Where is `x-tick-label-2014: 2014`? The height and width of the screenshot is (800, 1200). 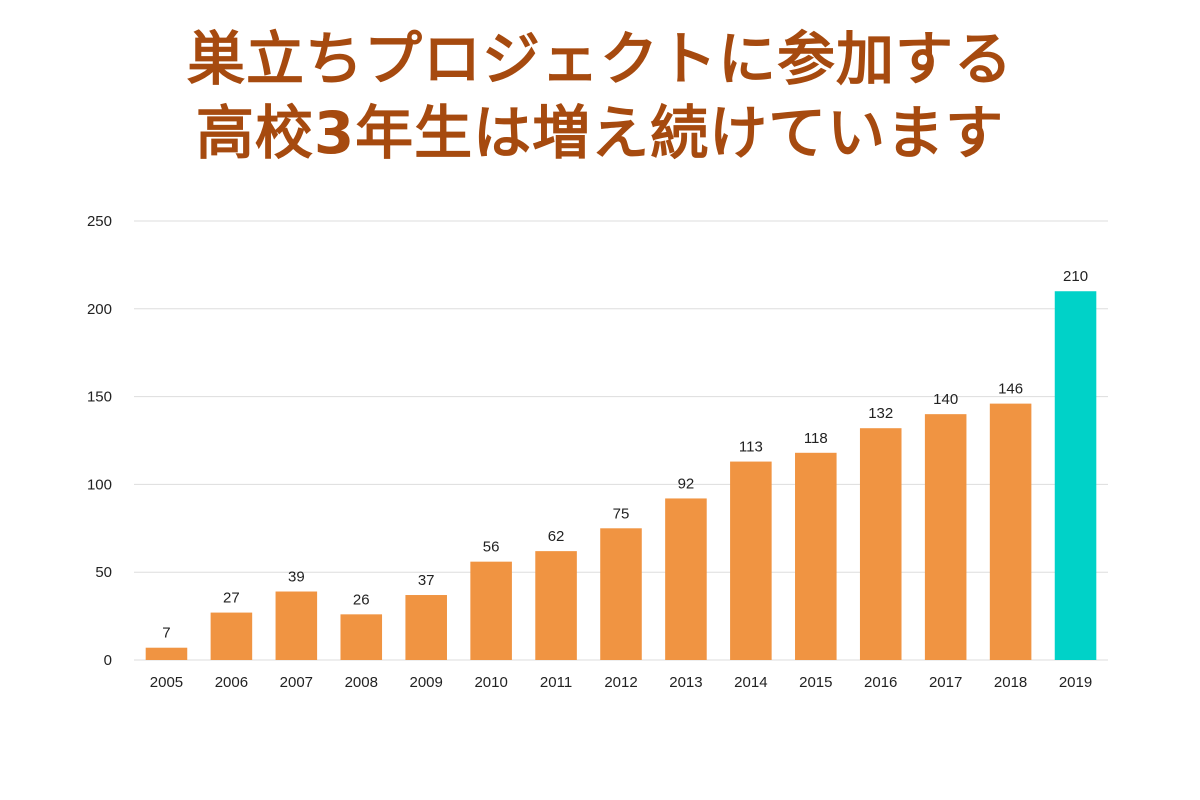
x-tick-label-2014: 2014 is located at coordinates (750, 682).